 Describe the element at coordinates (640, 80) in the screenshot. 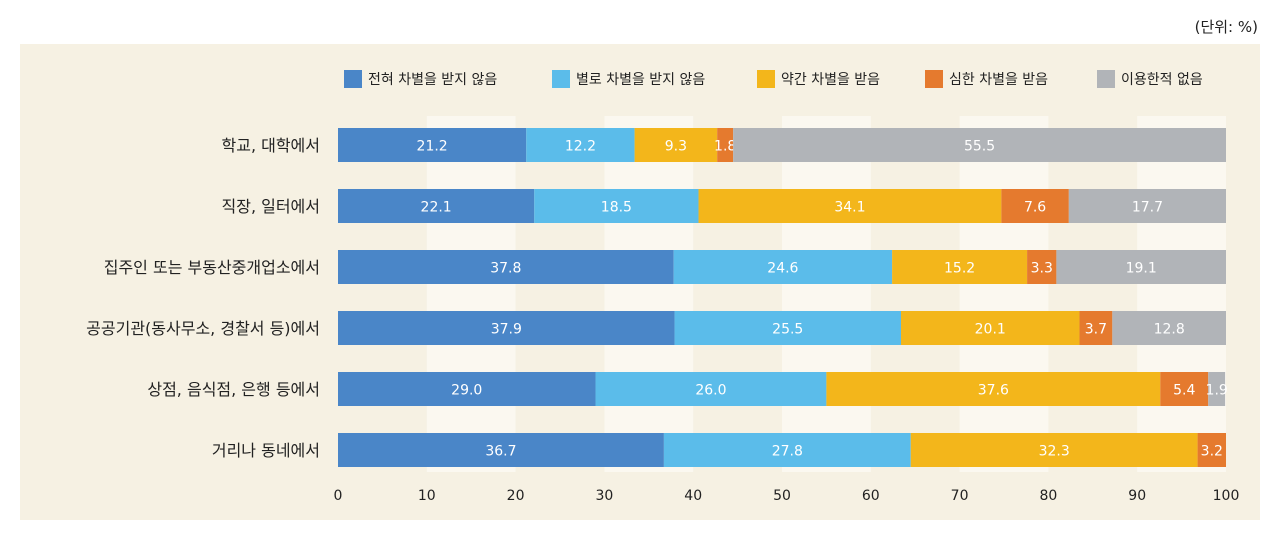

I see `legend-label: 별로 차별을 받지 않음` at that location.